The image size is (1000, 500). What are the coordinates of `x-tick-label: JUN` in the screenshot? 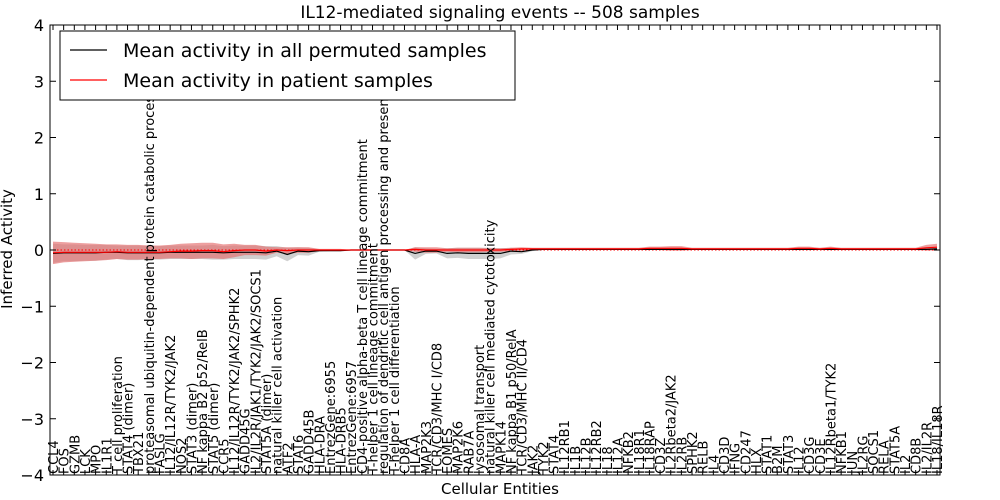 It's located at (853, 463).